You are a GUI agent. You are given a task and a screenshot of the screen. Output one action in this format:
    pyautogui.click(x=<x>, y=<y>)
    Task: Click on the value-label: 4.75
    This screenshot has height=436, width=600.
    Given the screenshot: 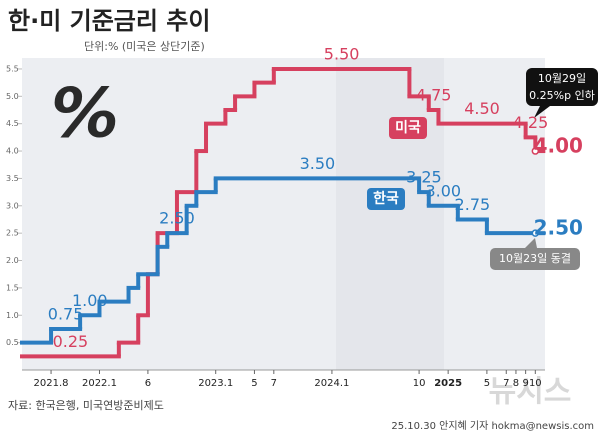 What is the action you would take?
    pyautogui.click(x=434, y=95)
    